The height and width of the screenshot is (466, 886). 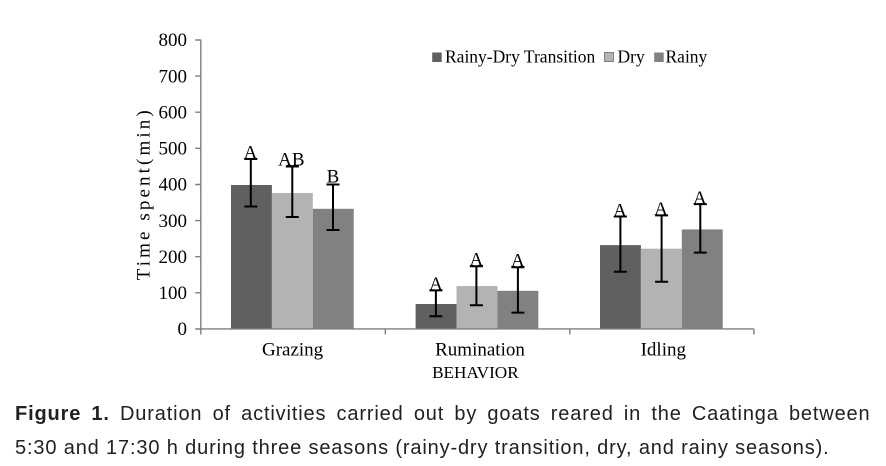 I want to click on svg-text: Idling, so click(x=664, y=350).